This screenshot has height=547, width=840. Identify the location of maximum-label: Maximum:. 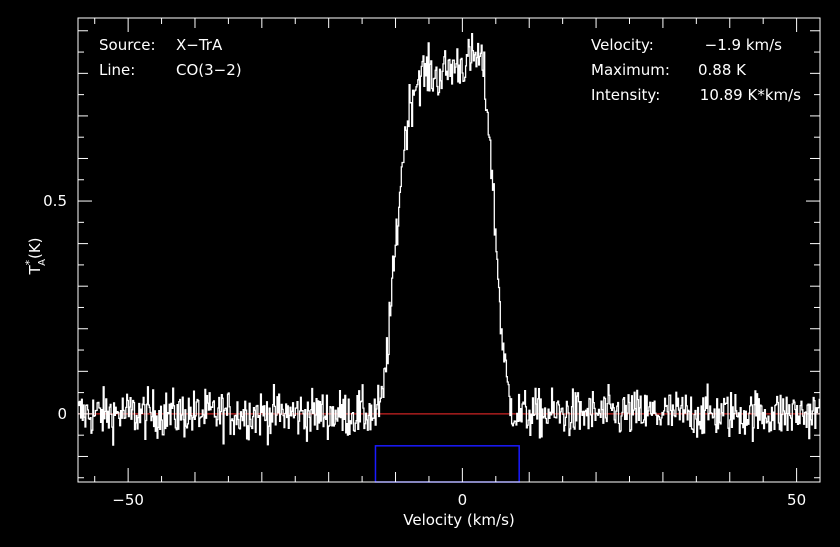
(630, 70).